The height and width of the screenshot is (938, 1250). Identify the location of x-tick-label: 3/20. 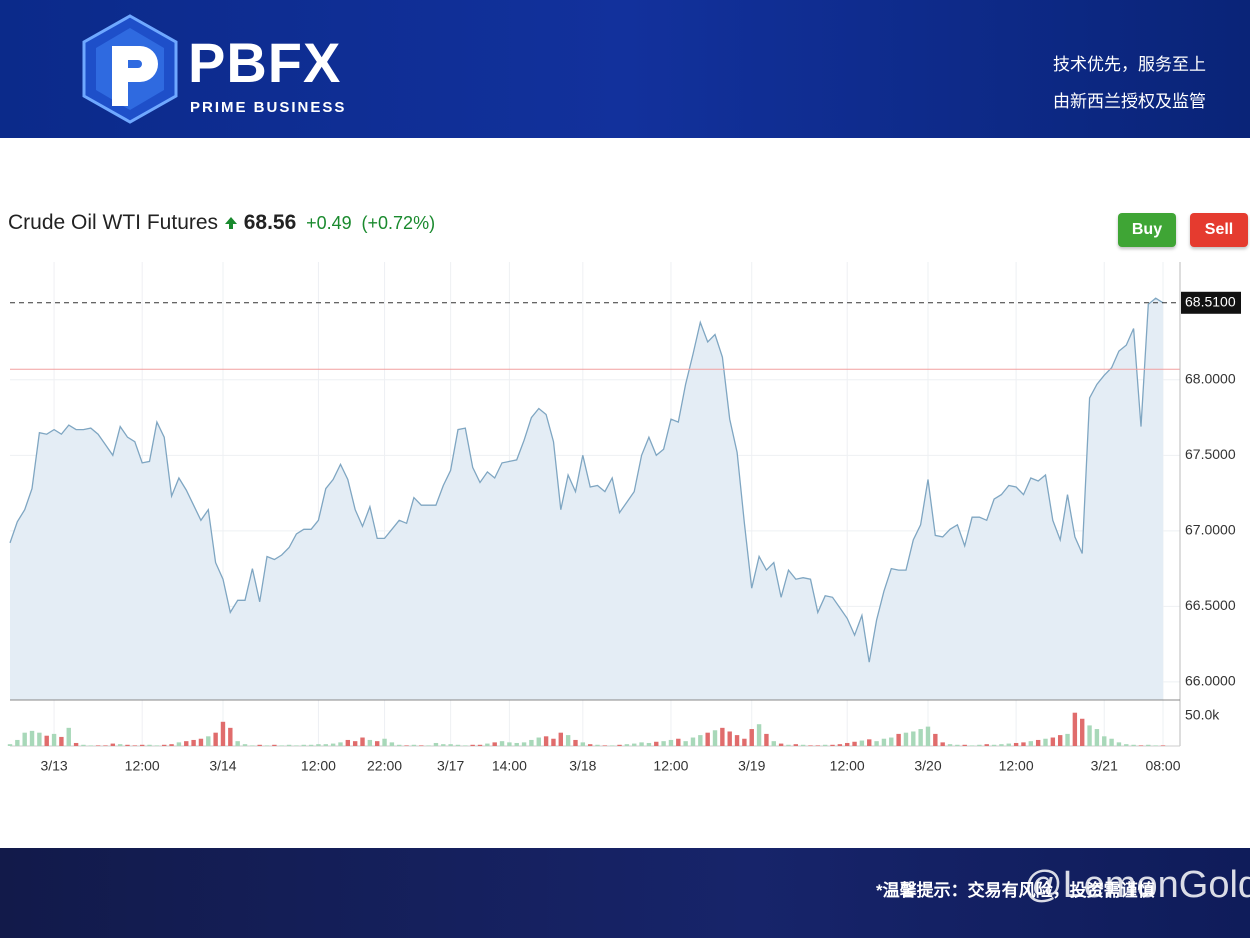
(927, 766).